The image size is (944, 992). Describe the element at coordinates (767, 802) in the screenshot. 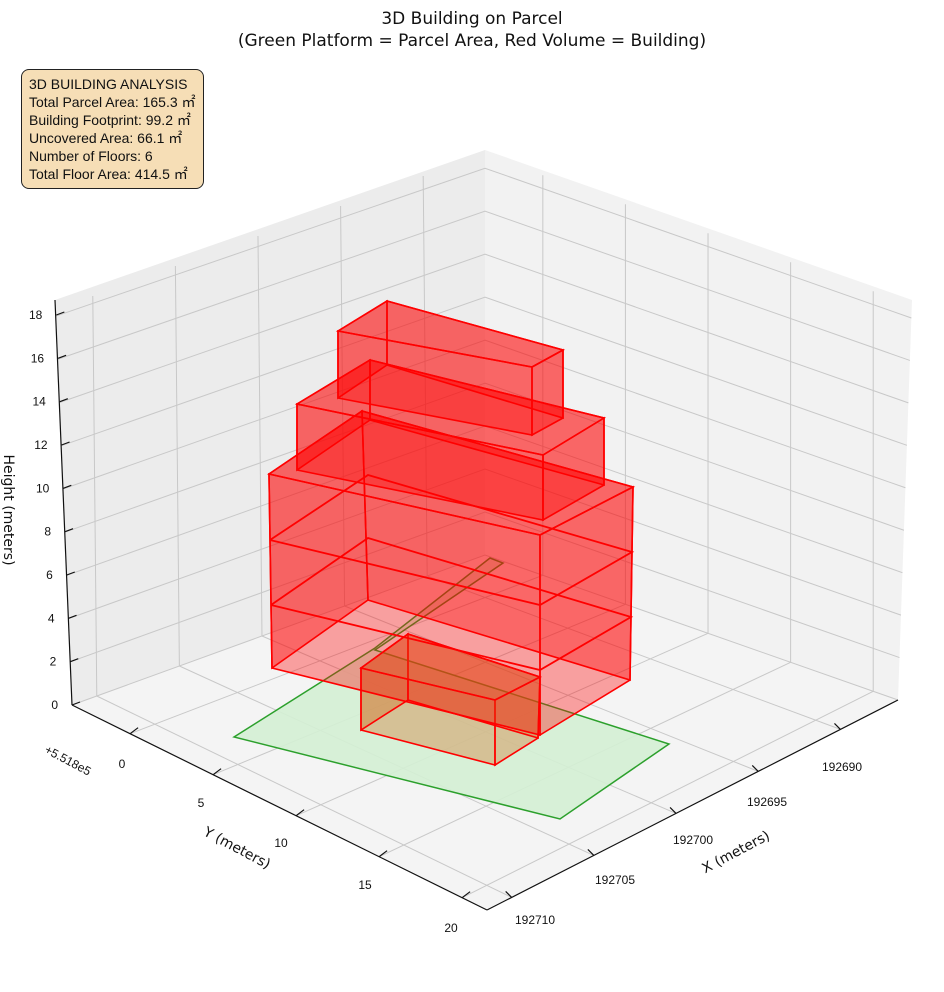

I see `x-tick-label: 192695` at that location.